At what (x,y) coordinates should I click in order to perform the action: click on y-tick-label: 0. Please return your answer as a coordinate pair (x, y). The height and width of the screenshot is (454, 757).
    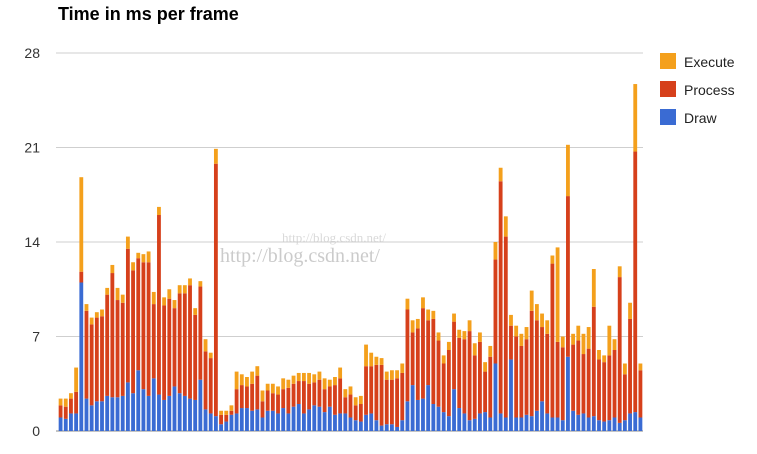
    Looking at the image, I should click on (36, 431).